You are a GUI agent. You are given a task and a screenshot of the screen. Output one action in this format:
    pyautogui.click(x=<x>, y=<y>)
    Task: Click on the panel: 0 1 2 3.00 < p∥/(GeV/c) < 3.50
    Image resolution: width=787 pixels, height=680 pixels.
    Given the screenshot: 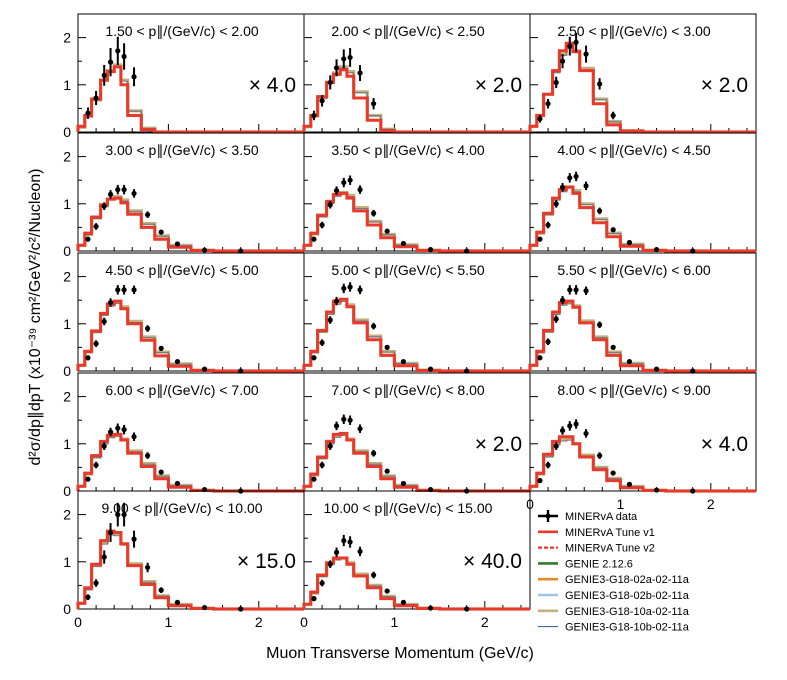 What is the action you would take?
    pyautogui.click(x=184, y=195)
    